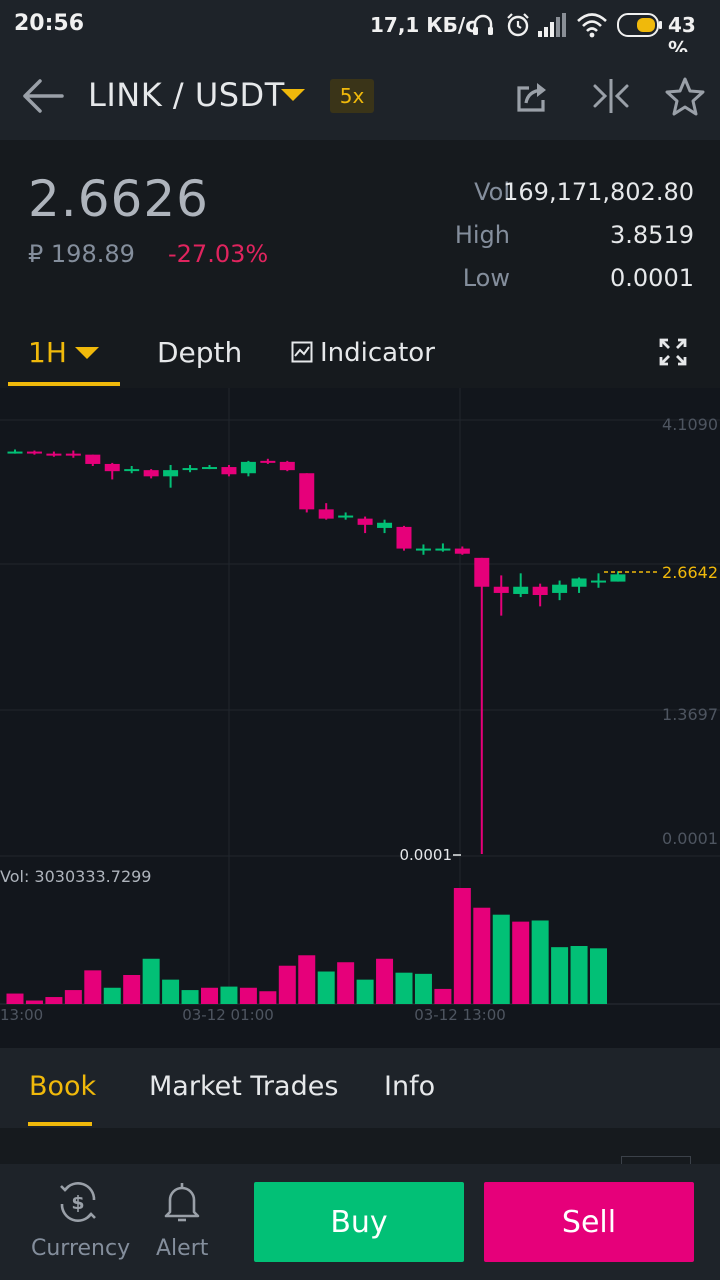 The image size is (720, 1280). I want to click on alert-label: Alert, so click(182, 1248).